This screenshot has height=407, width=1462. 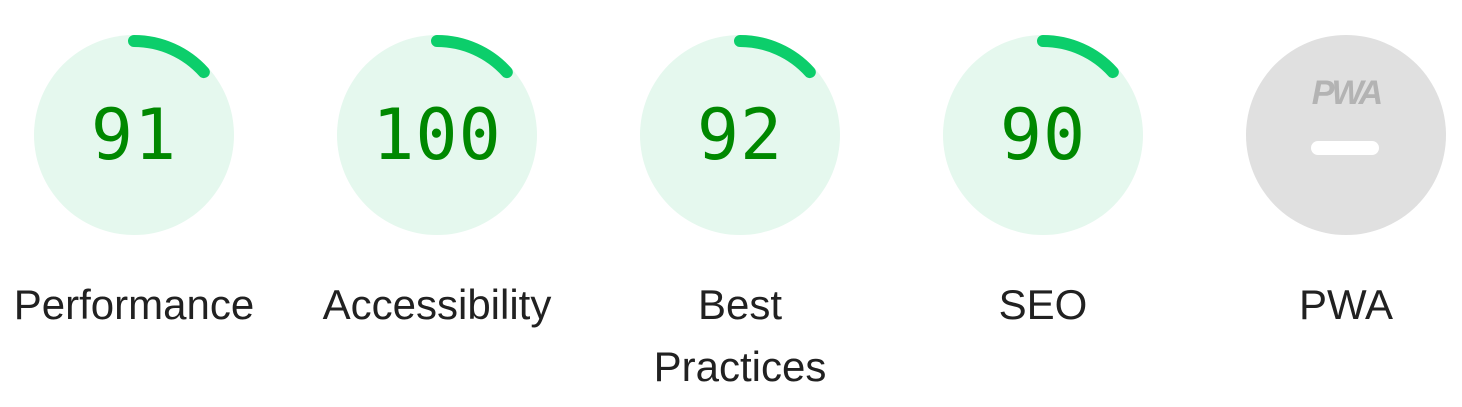 I want to click on gauge-seo: 90 SEO, so click(x=1043, y=185).